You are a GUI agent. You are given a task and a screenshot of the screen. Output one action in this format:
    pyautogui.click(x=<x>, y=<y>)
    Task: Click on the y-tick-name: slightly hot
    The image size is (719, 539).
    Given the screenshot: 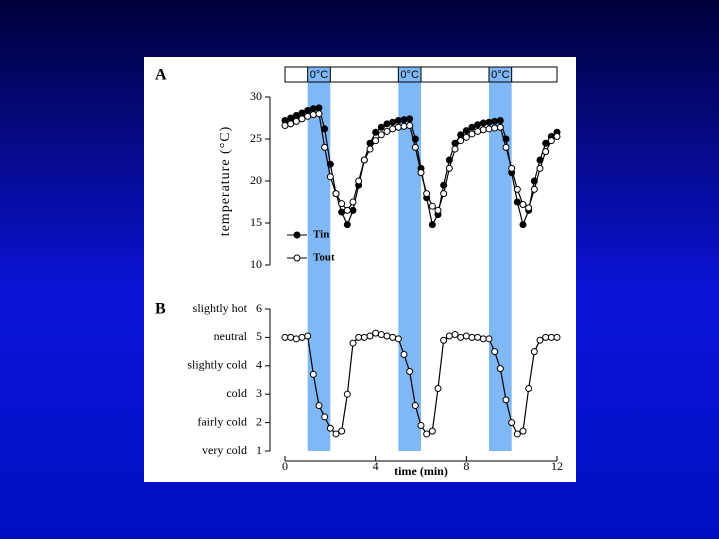 What is the action you would take?
    pyautogui.click(x=220, y=308)
    